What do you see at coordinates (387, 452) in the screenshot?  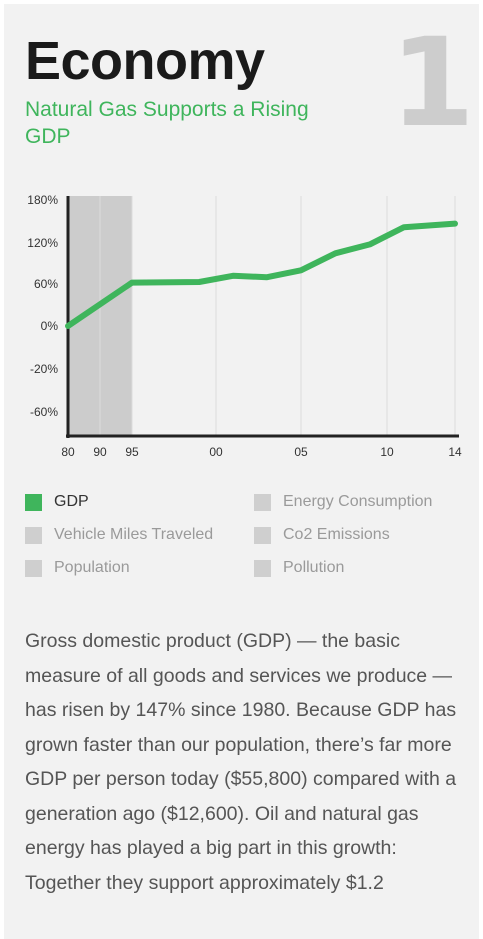 I see `x-tick-label: 10` at bounding box center [387, 452].